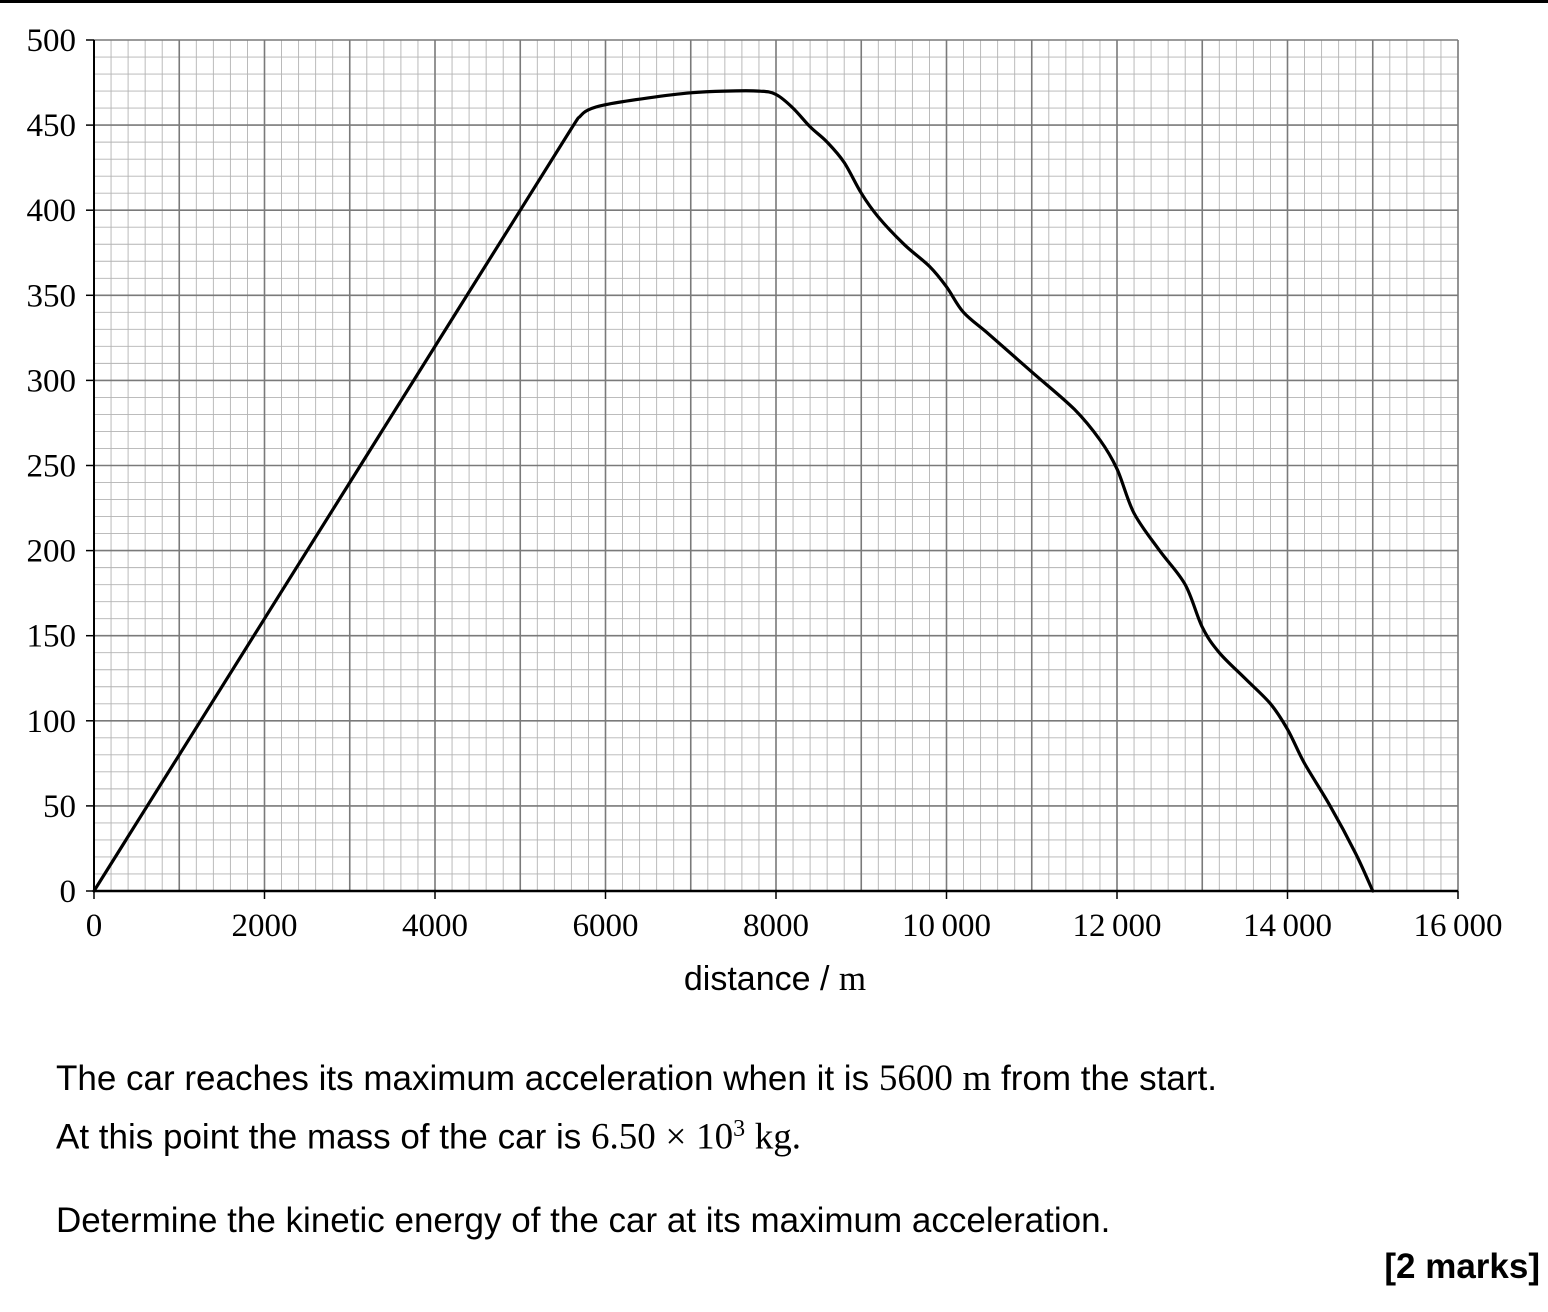 The image size is (1548, 1312). I want to click on y-tick-label: 400, so click(52, 211).